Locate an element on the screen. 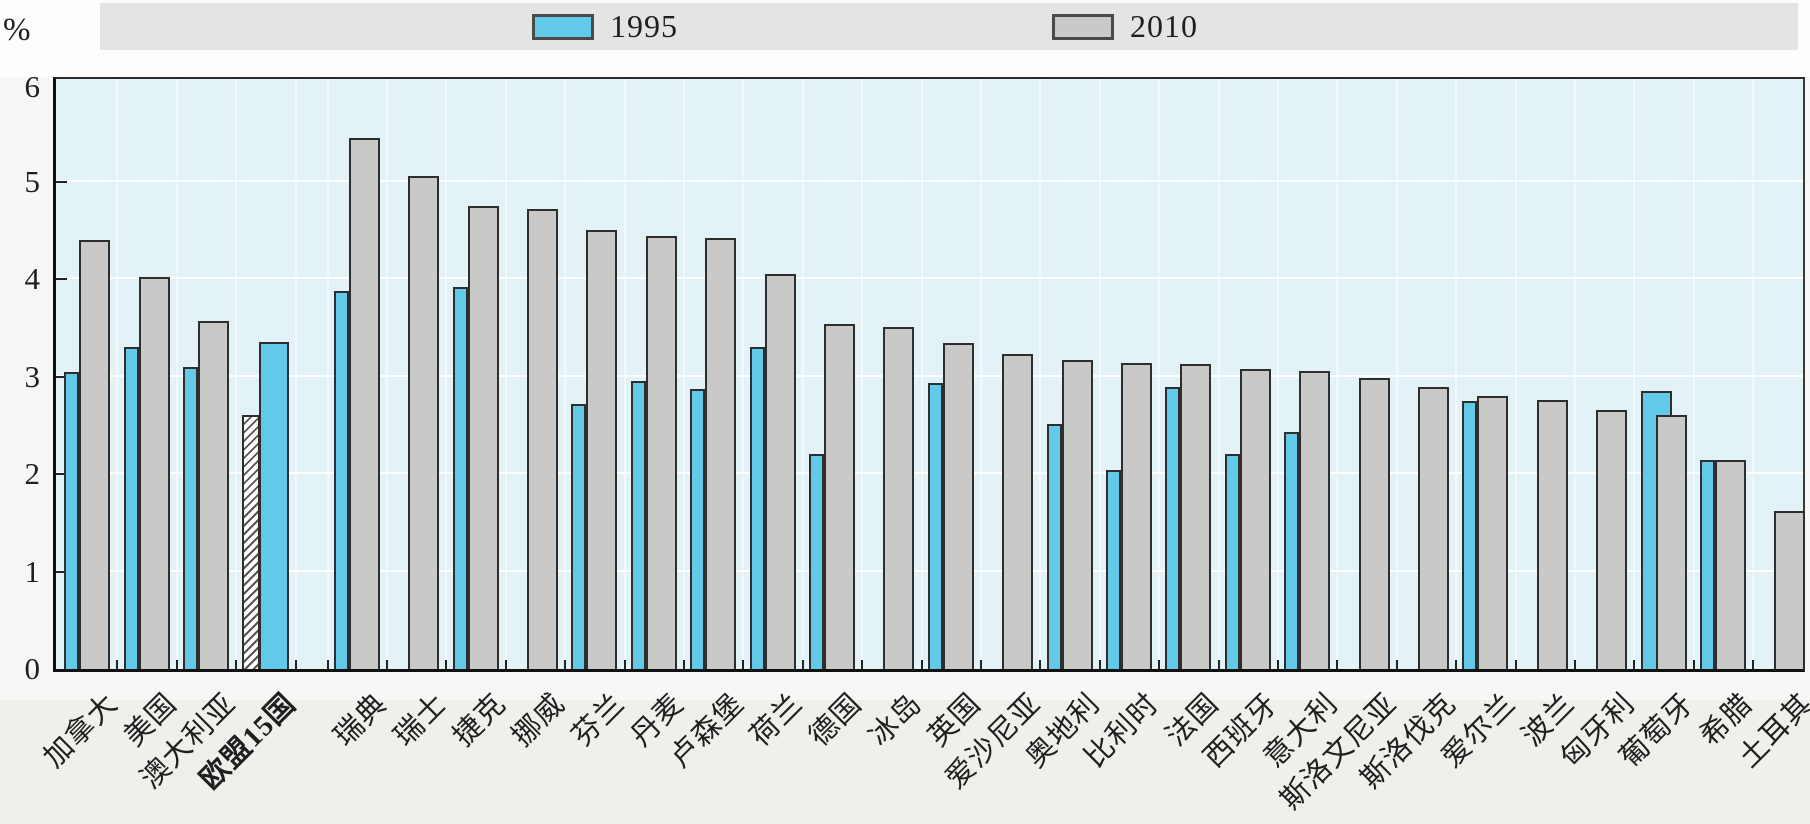 The image size is (1810, 824). bar-2010-斯洛伐克 is located at coordinates (1433, 528).